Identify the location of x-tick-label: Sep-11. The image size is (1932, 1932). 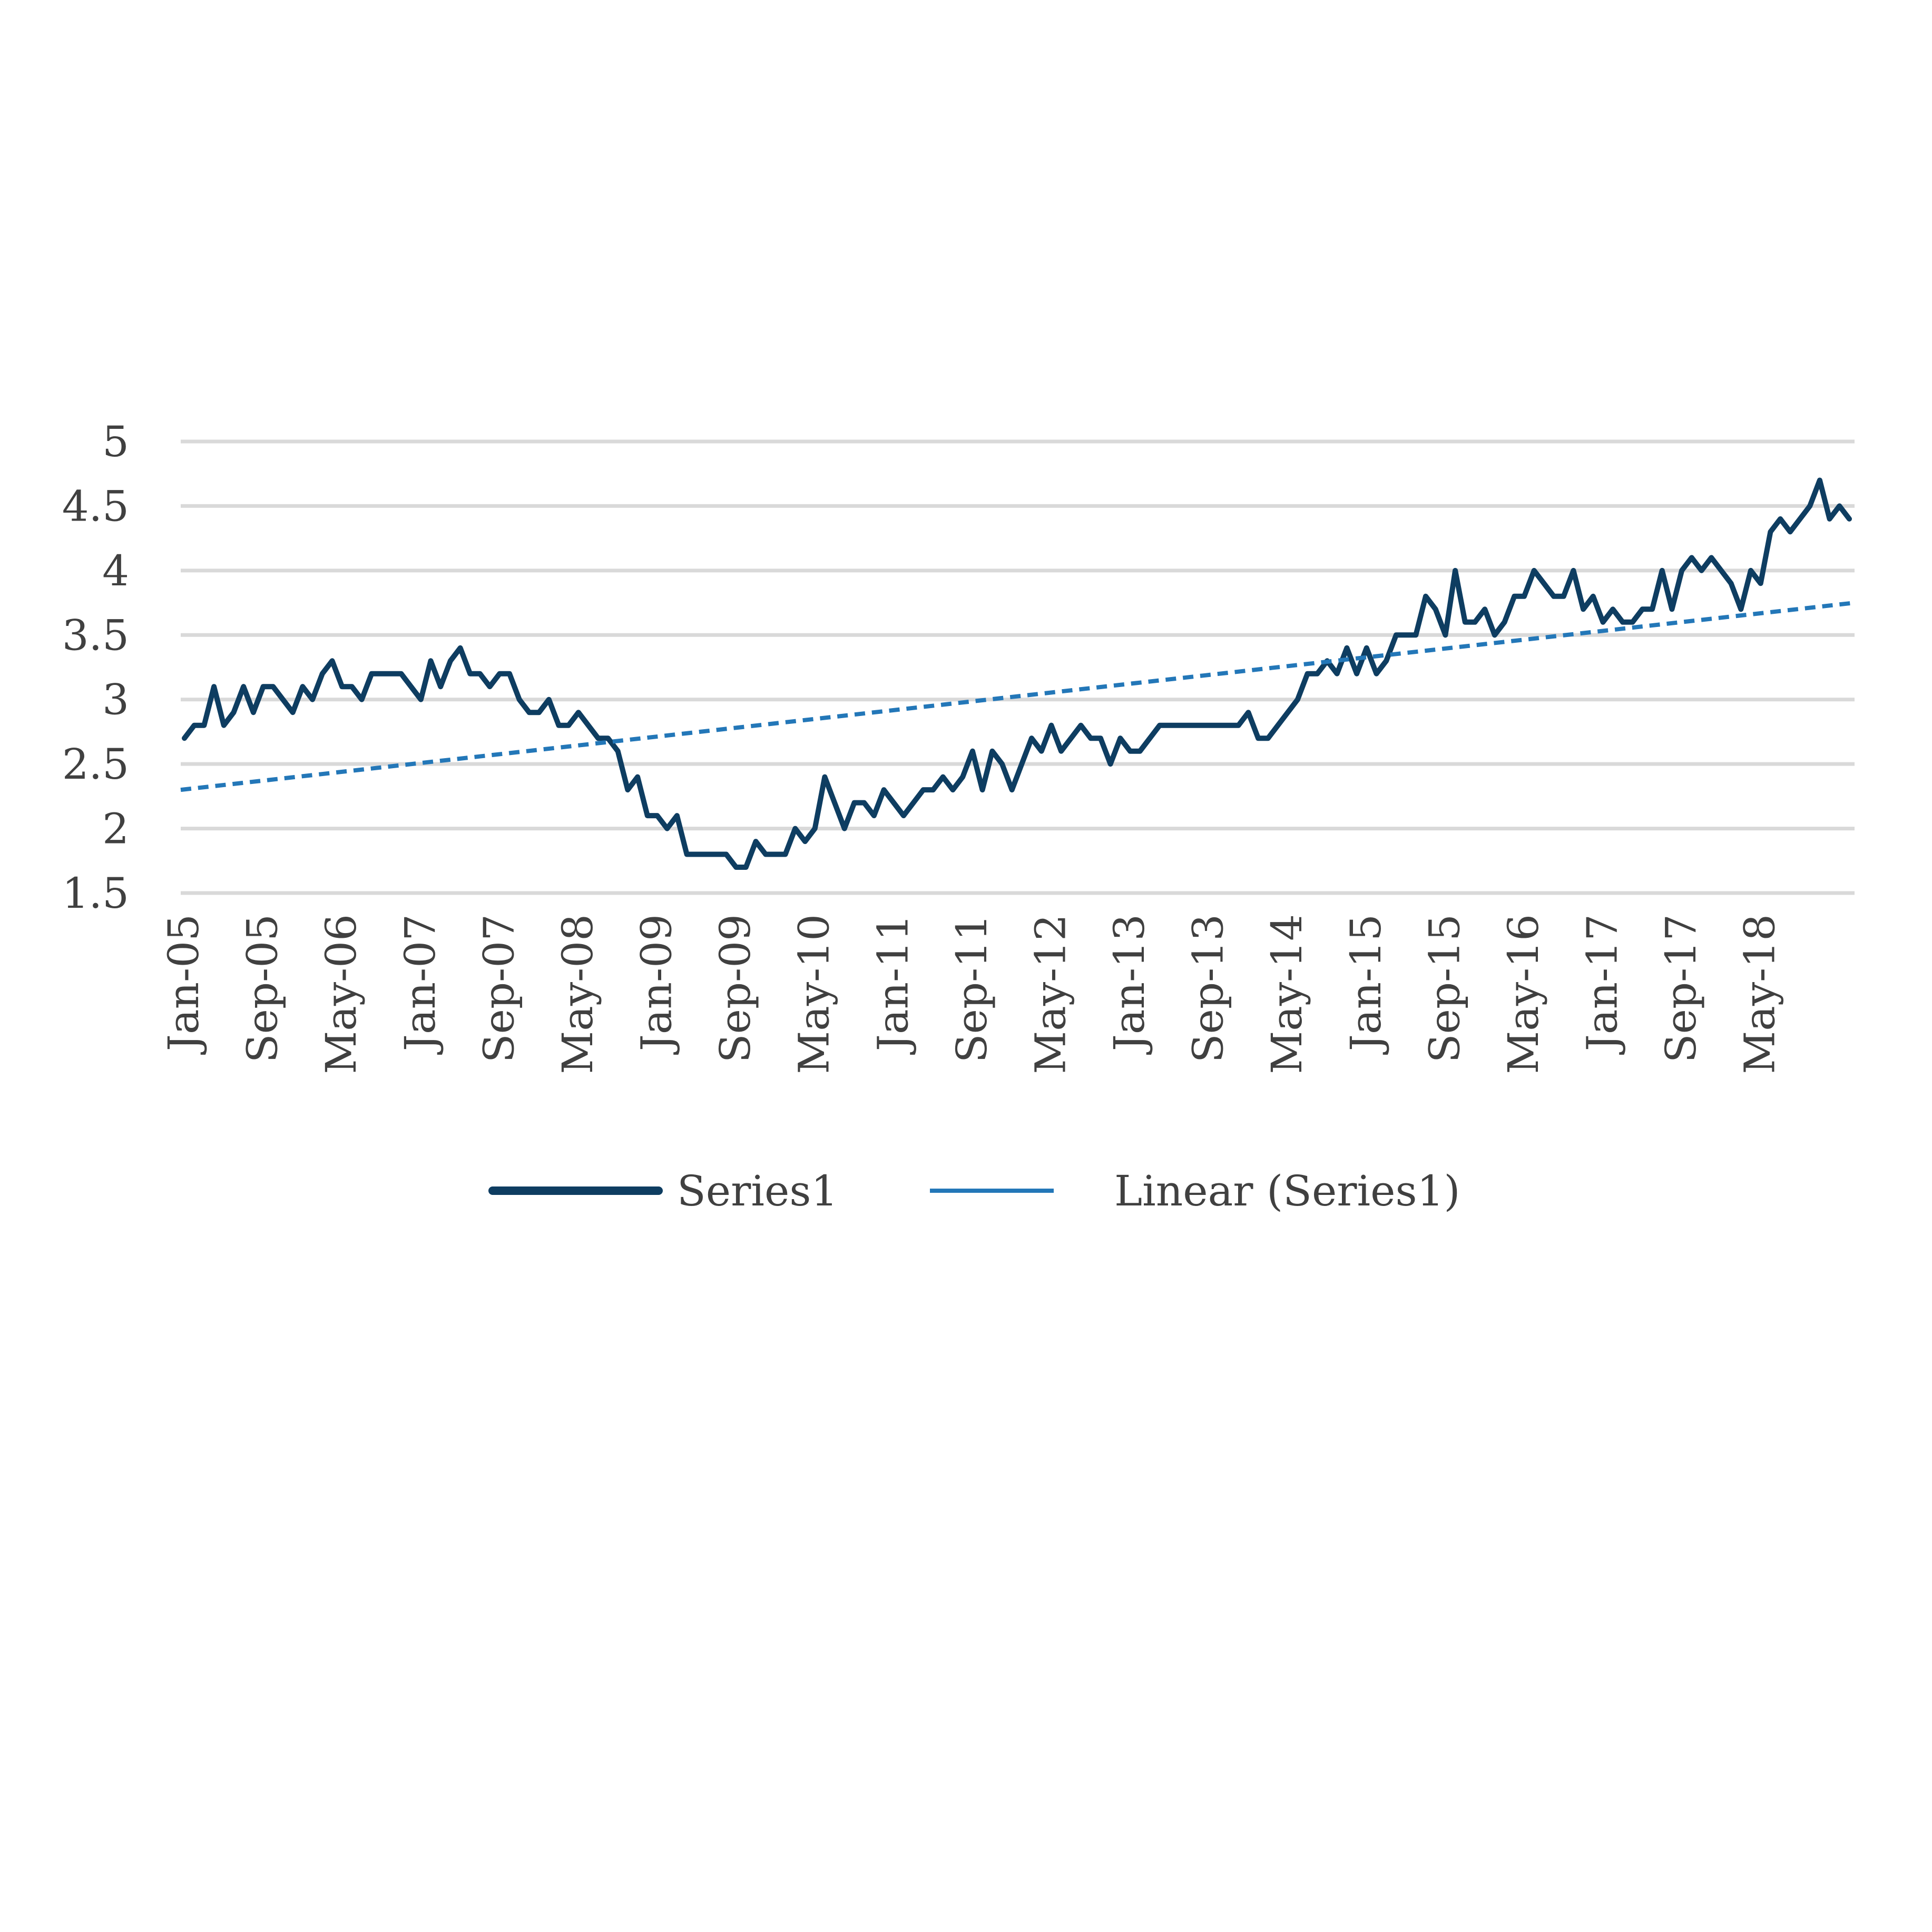
(971, 988).